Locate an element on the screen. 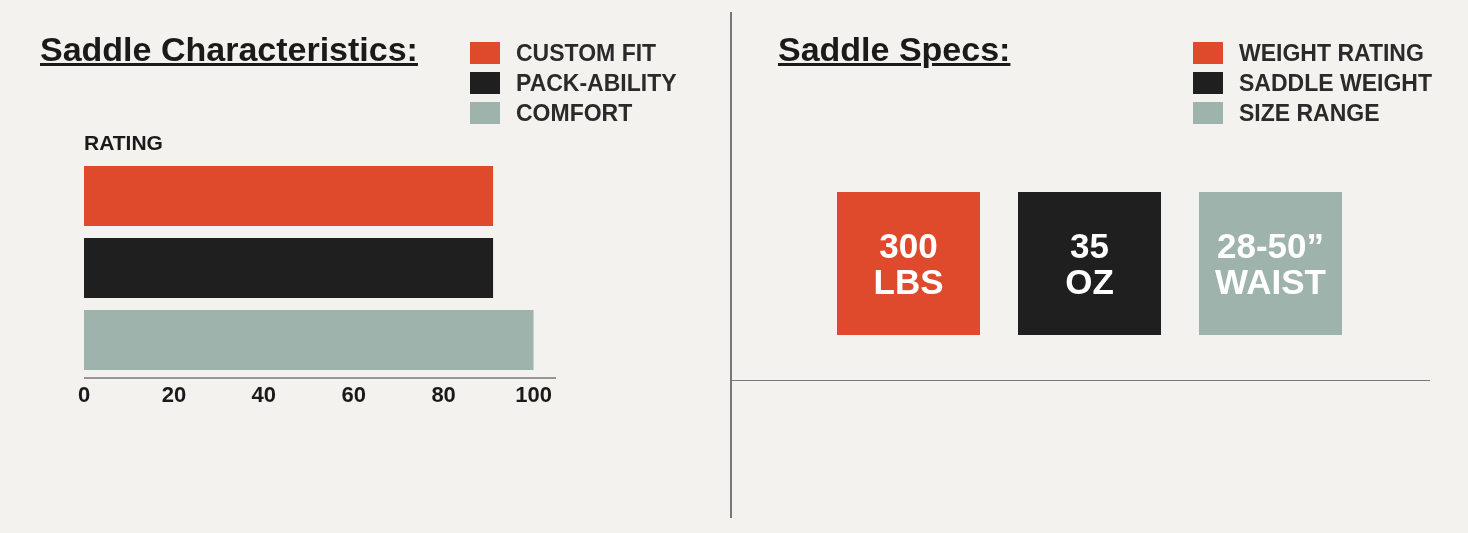  text: Saddle Specs: is located at coordinates (894, 49).